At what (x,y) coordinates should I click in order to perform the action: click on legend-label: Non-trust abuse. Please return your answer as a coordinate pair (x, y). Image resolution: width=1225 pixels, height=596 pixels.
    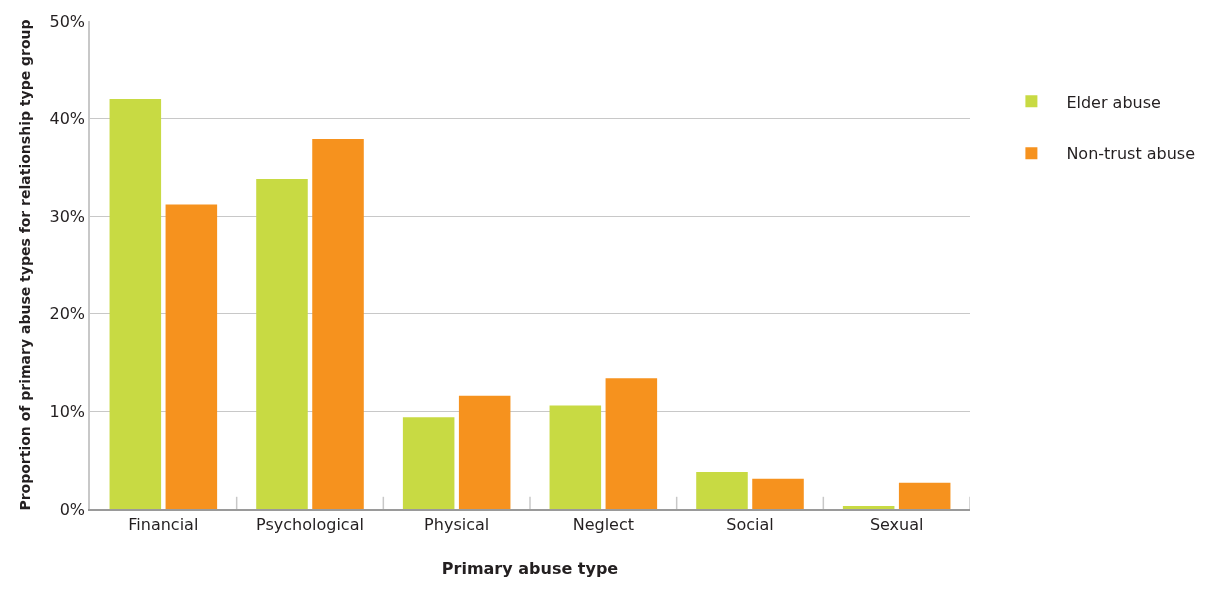
    Looking at the image, I should click on (1131, 154).